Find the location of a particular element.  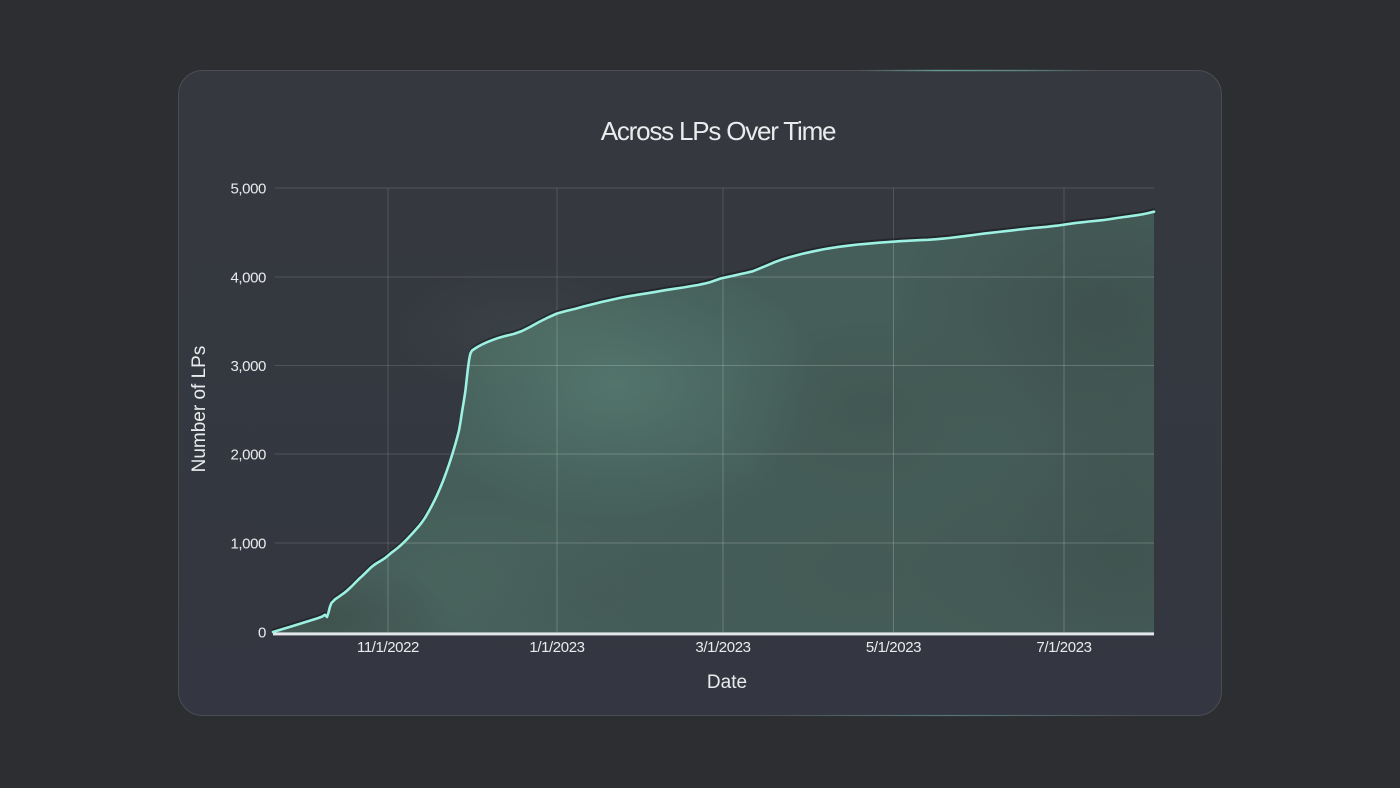

svg-text: 11/1/2022 is located at coordinates (388, 647).